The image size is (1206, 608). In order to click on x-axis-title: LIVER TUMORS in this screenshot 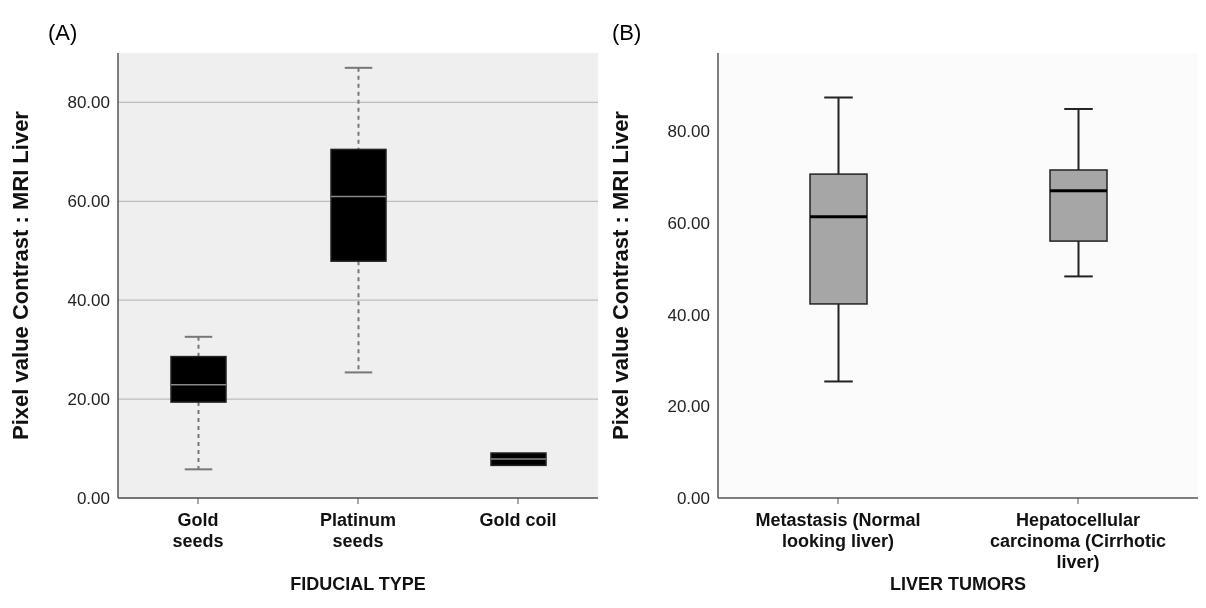, I will do `click(958, 584)`.